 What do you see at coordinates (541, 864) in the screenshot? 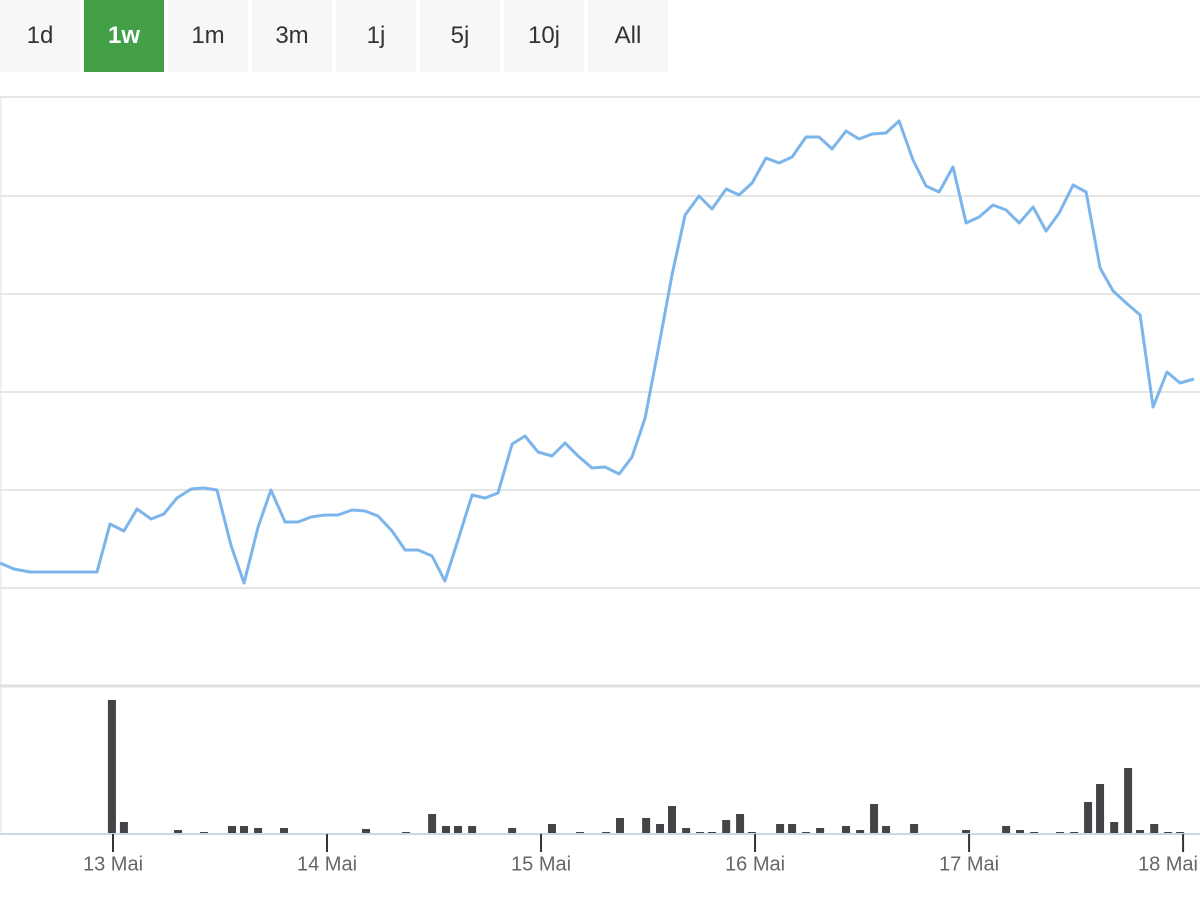
I see `x-tick-label: 15 Mai` at bounding box center [541, 864].